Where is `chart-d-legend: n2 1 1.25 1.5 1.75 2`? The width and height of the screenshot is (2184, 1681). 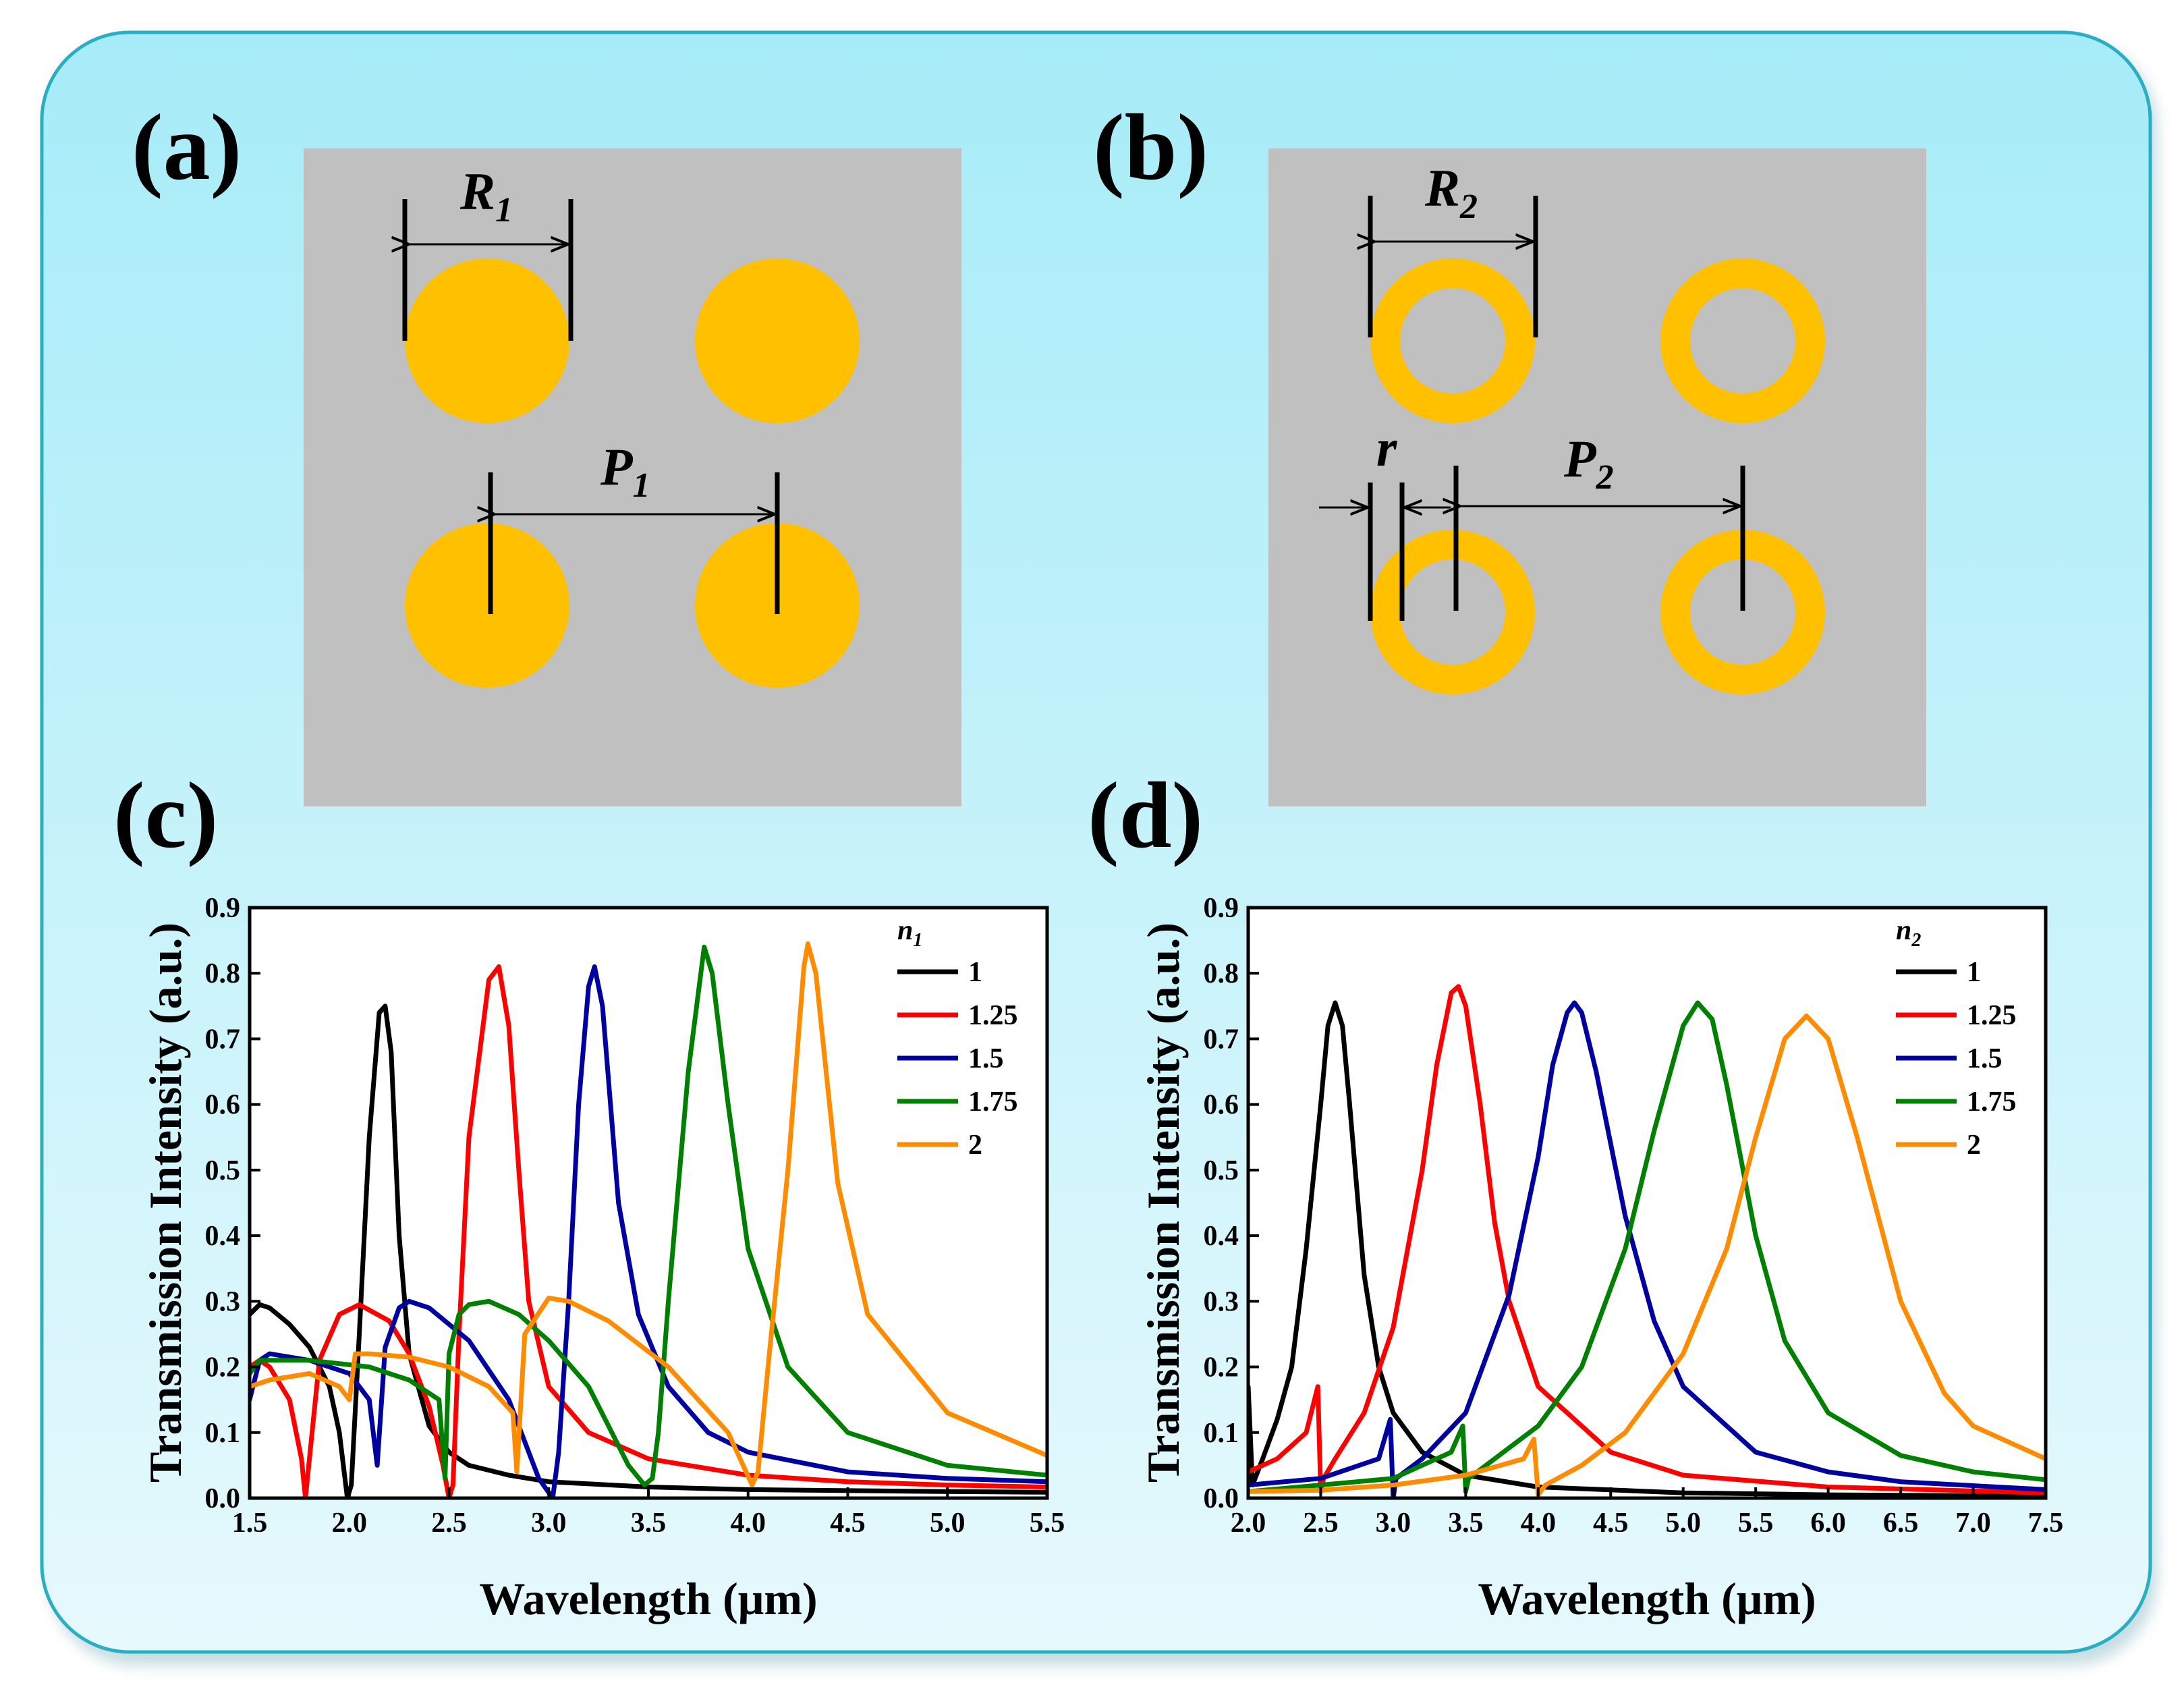
chart-d-legend: n2 1 1.25 1.5 1.75 2 is located at coordinates (1956, 1038).